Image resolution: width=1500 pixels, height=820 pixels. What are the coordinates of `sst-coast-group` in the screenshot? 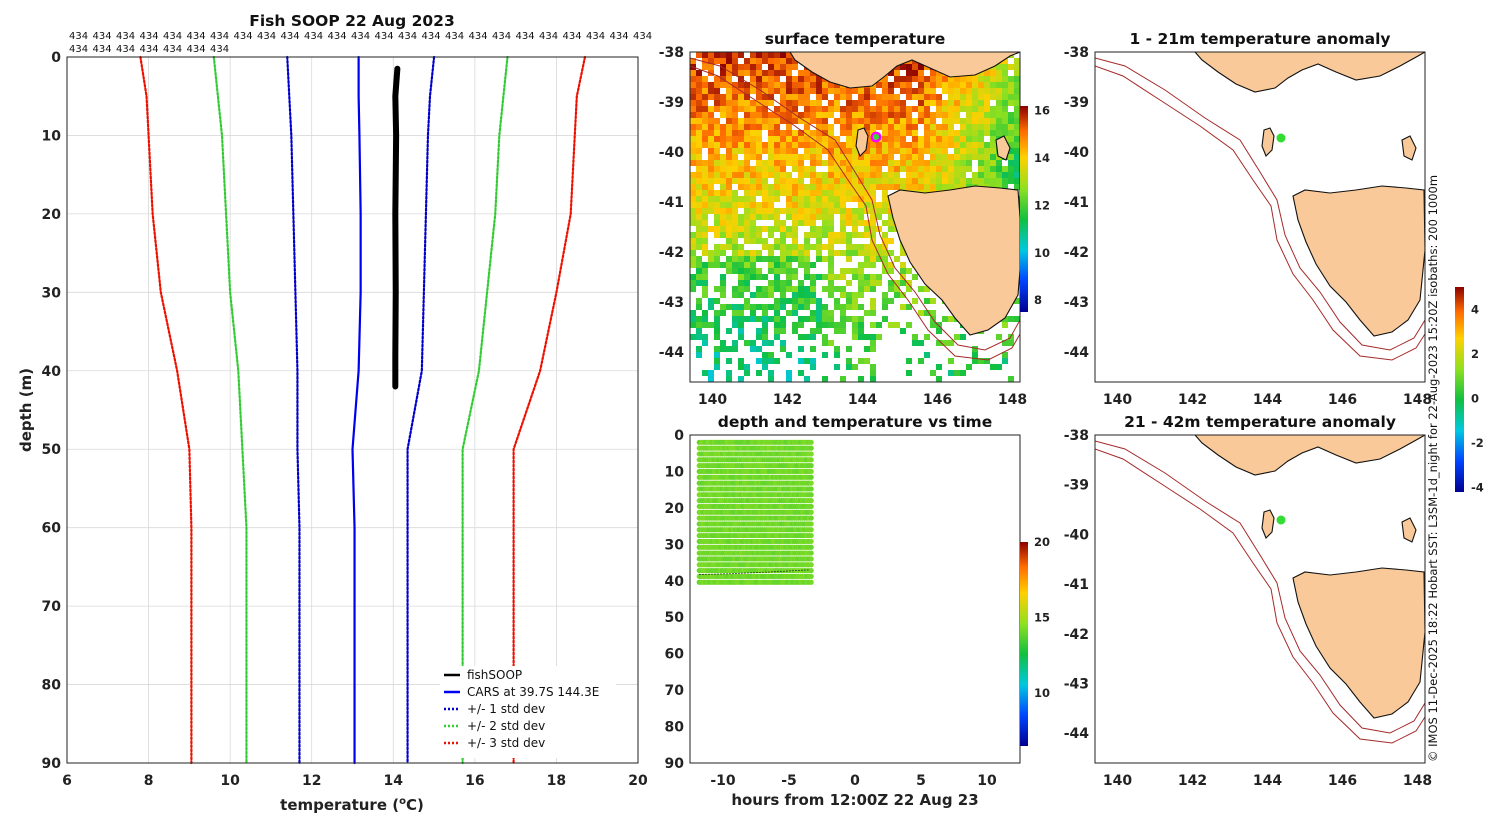 It's located at (855, 206).